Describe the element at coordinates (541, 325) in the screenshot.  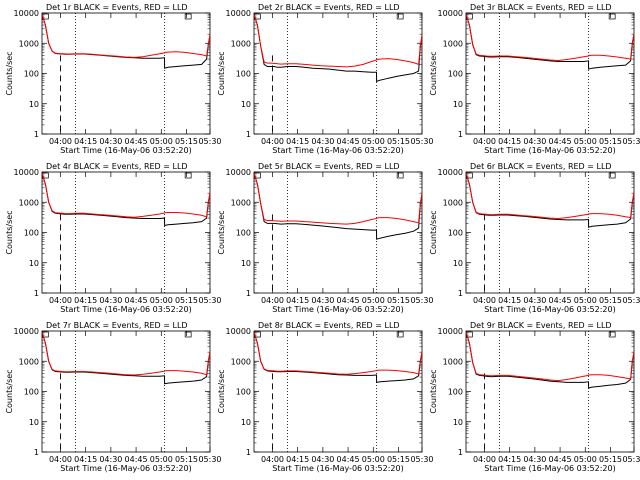
I see `panel-title: Det 9r BLACK = Events, RED = LLD` at that location.